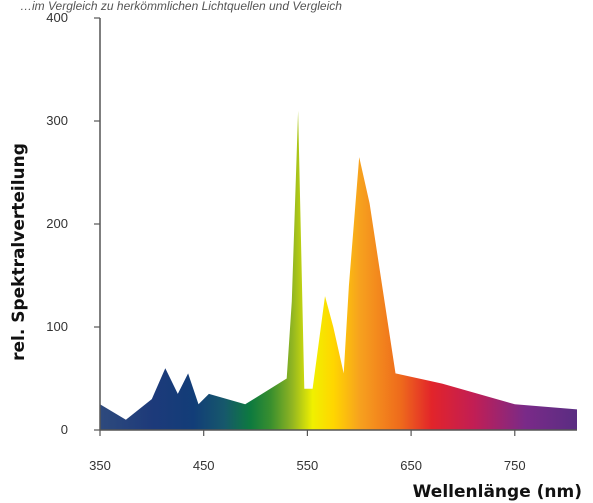 Image resolution: width=593 pixels, height=503 pixels. Describe the element at coordinates (57, 223) in the screenshot. I see `y-tick-label-200: 200` at that location.